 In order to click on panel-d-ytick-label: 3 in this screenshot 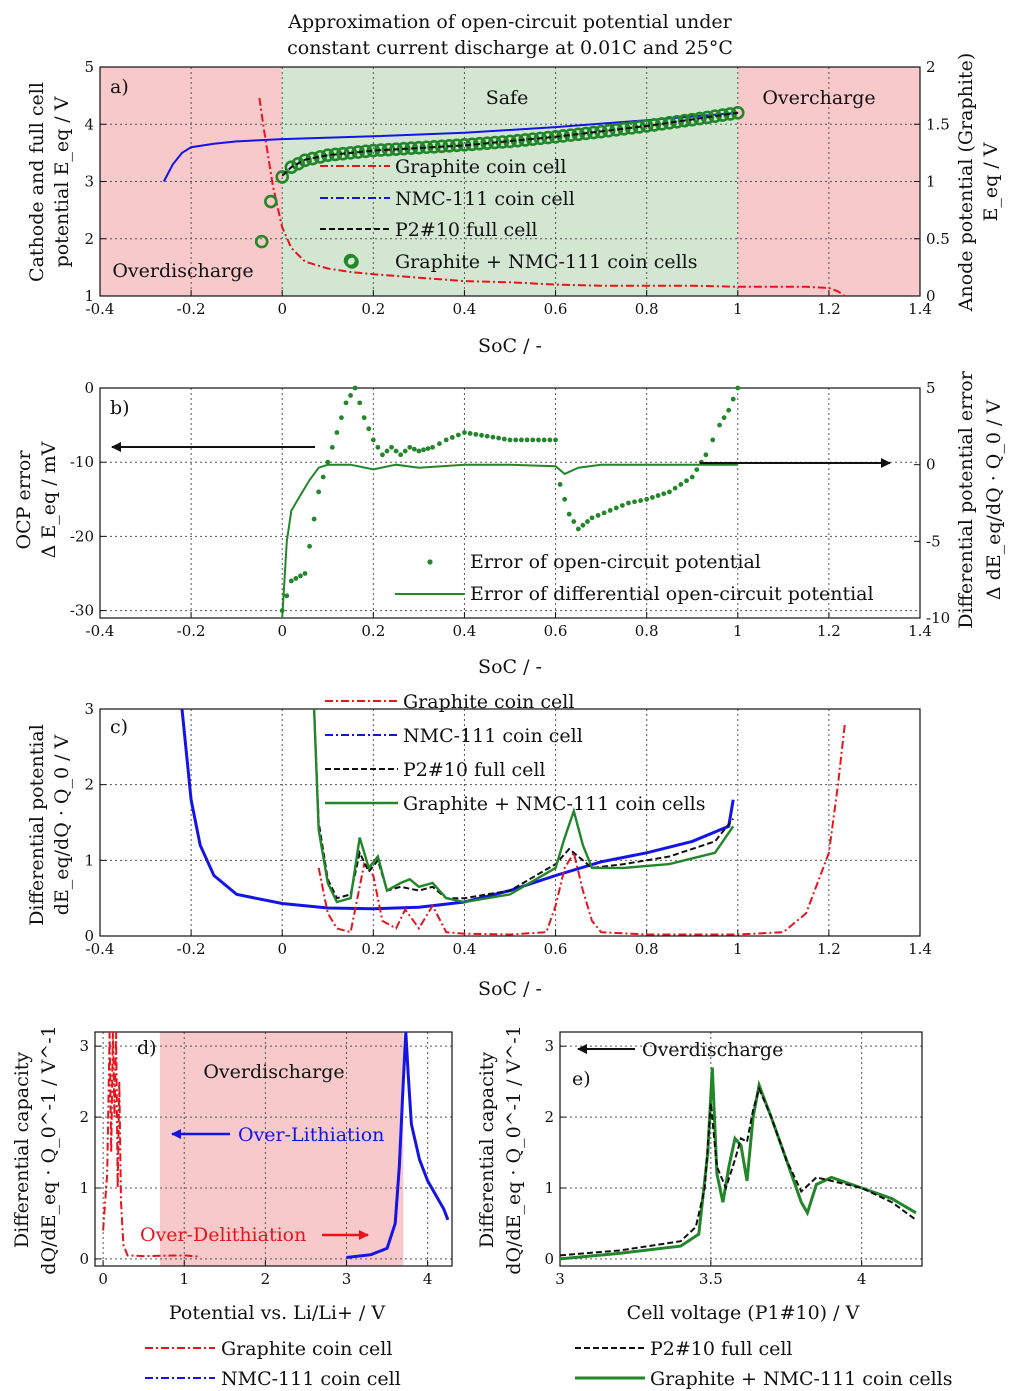, I will do `click(84, 1046)`.